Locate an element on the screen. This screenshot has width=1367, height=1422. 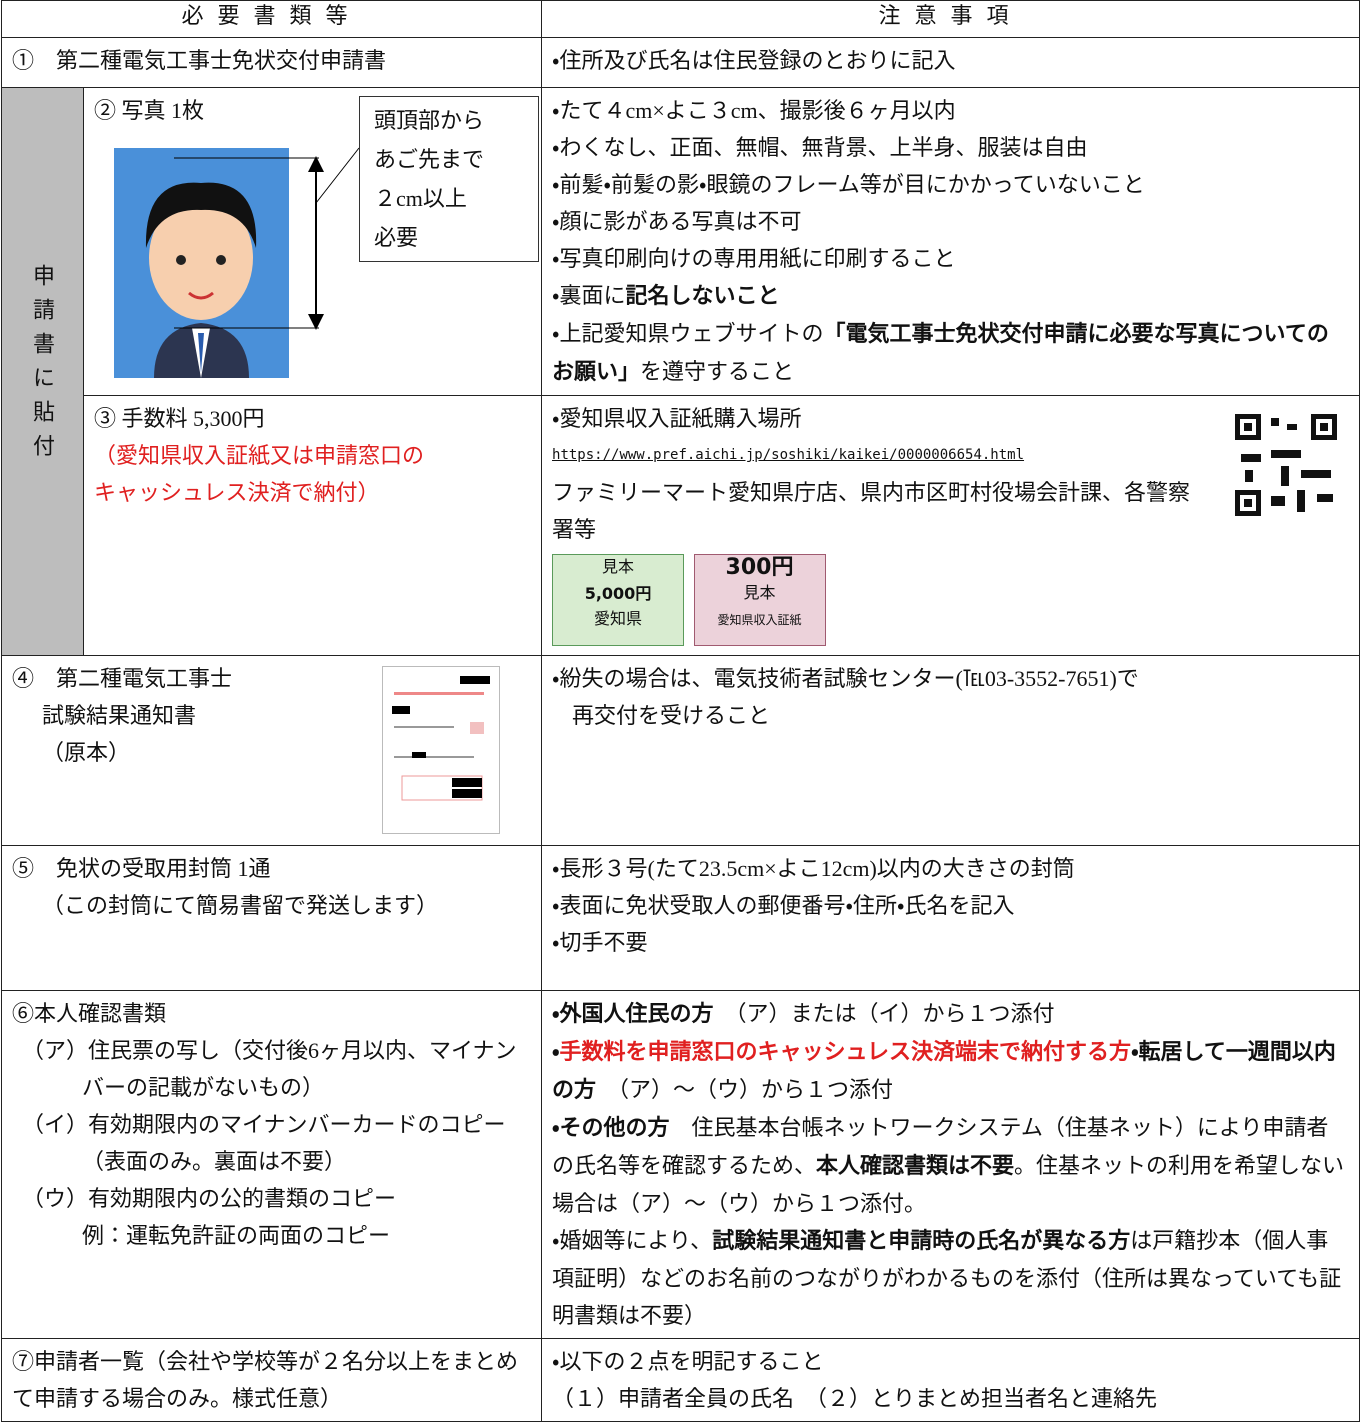
text: 試験結果通知書と申請時の氏名が異なる方 is located at coordinates (921, 1241).